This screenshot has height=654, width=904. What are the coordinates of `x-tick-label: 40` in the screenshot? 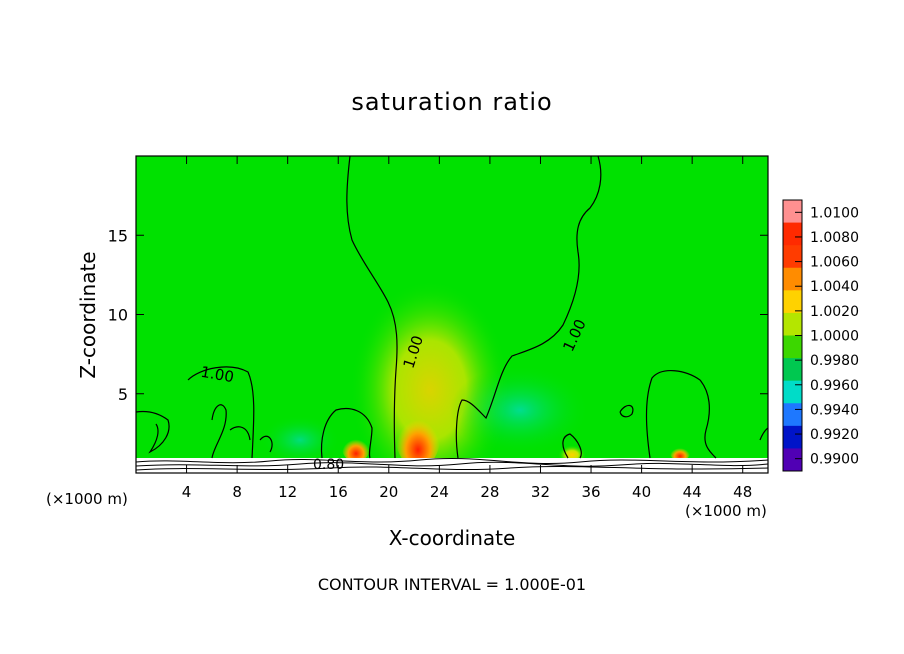 It's located at (641, 492).